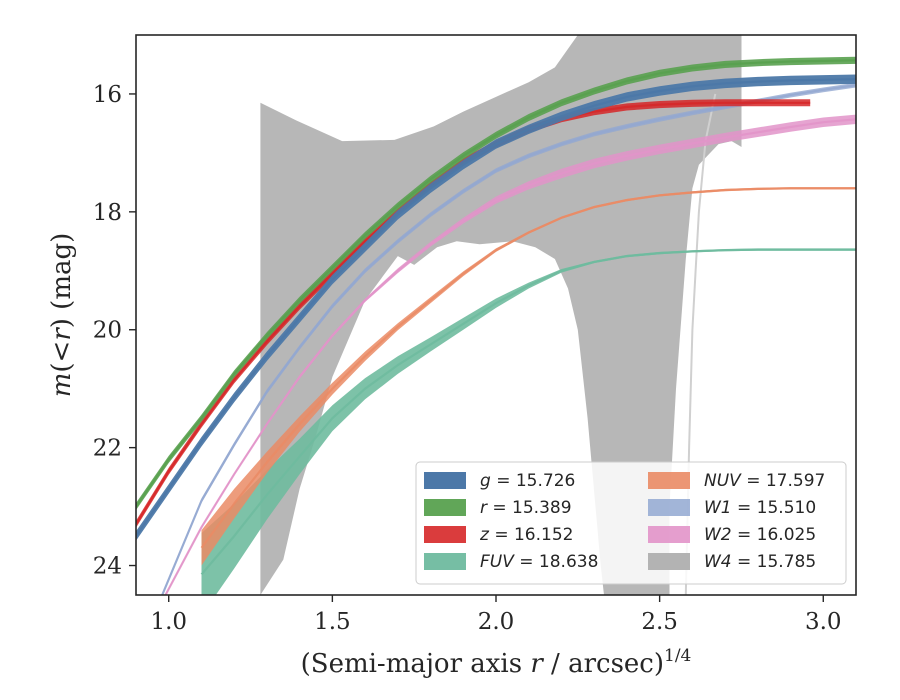 This screenshot has width=900, height=700. Describe the element at coordinates (107, 331) in the screenshot. I see `y-tick-label: 20` at that location.